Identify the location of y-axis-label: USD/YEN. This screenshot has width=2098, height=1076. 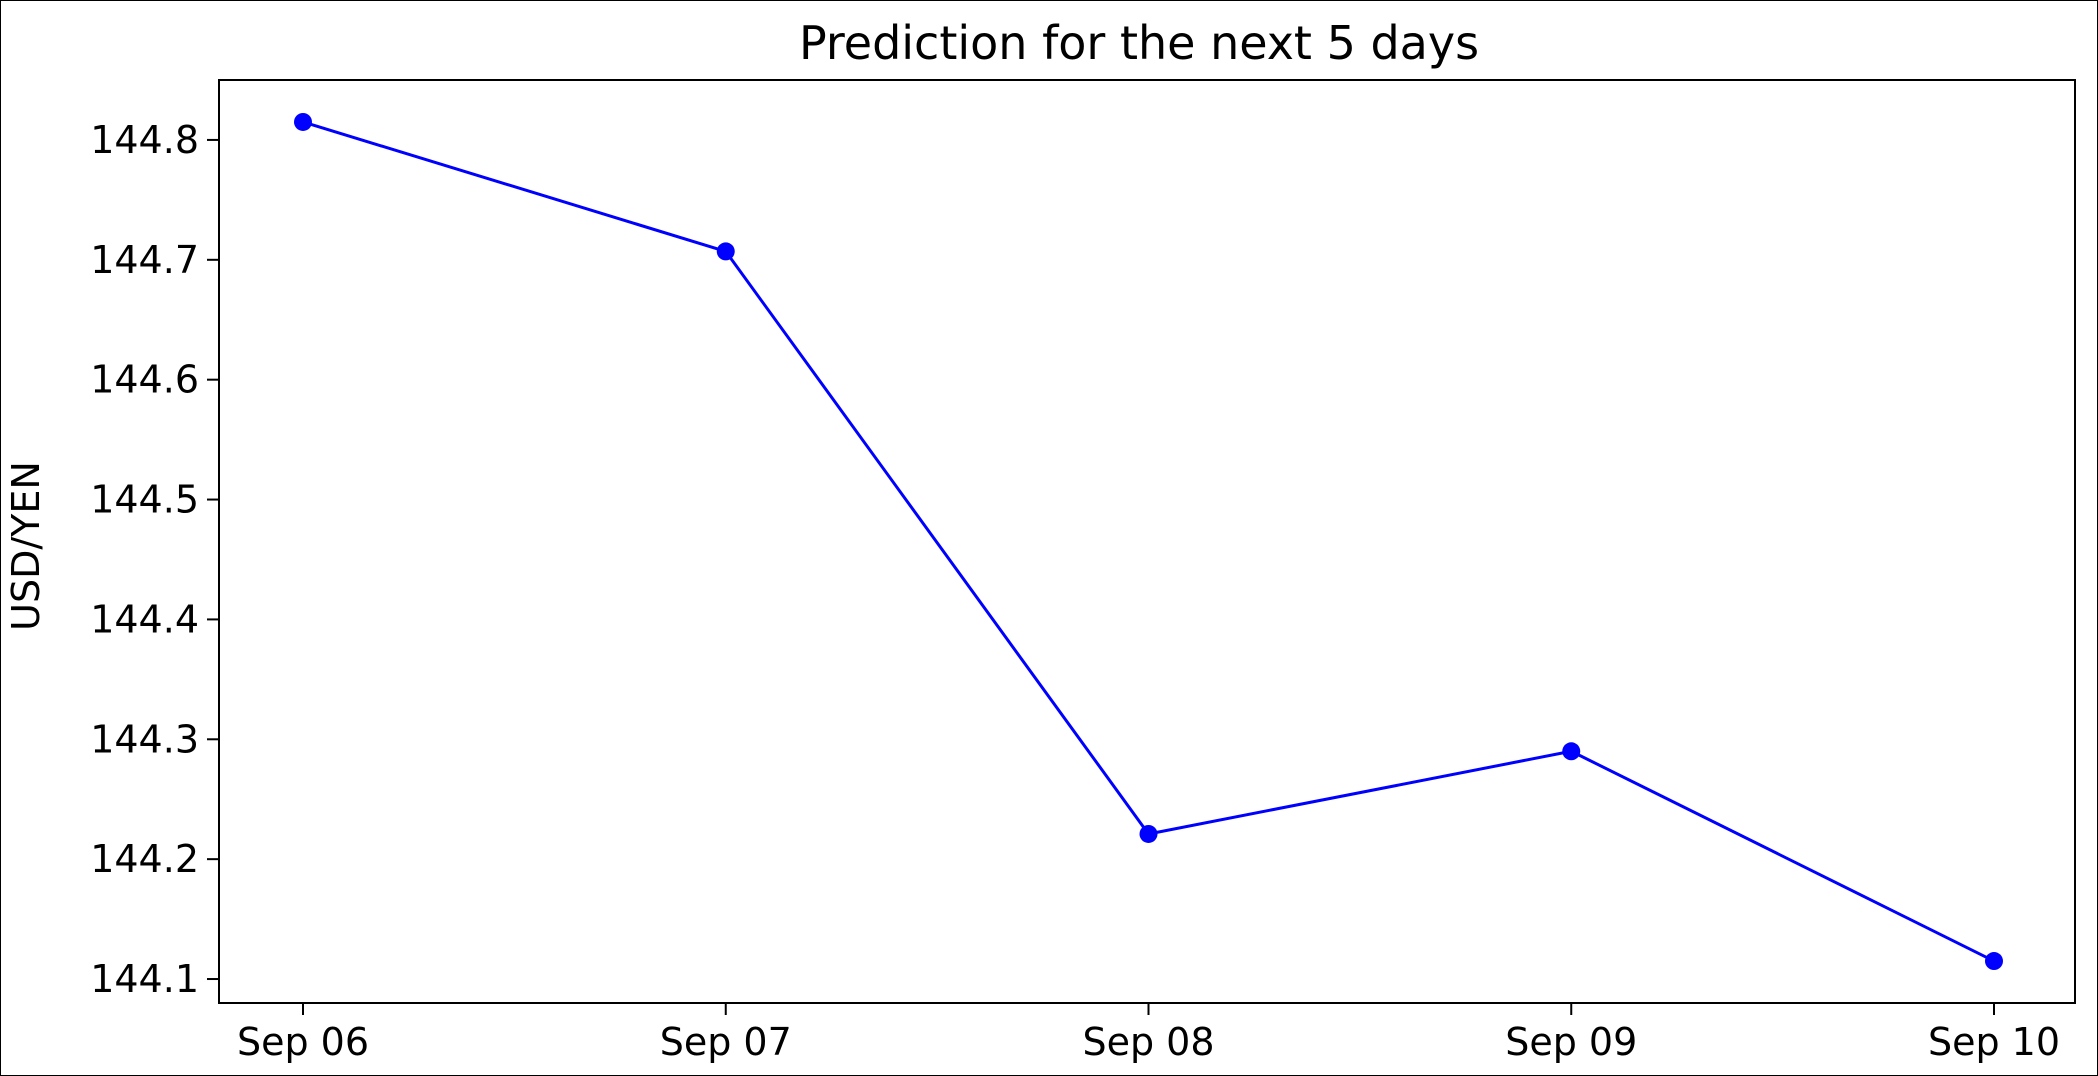
(26, 546).